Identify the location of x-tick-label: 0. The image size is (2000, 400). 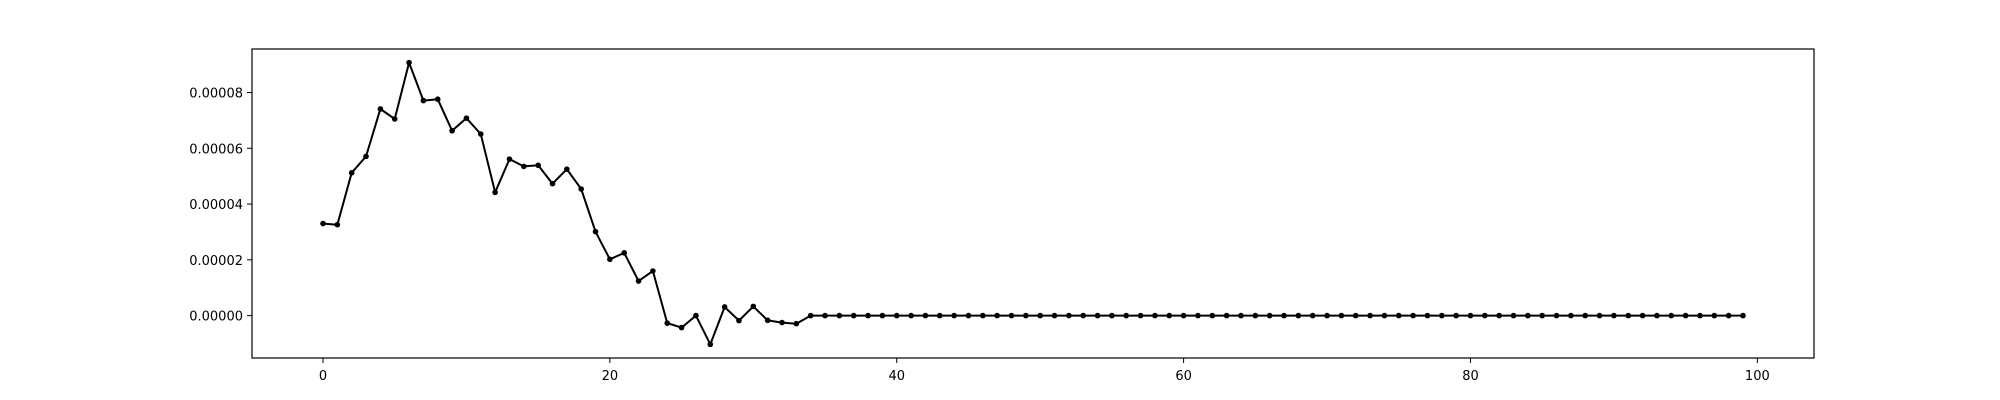
(323, 376).